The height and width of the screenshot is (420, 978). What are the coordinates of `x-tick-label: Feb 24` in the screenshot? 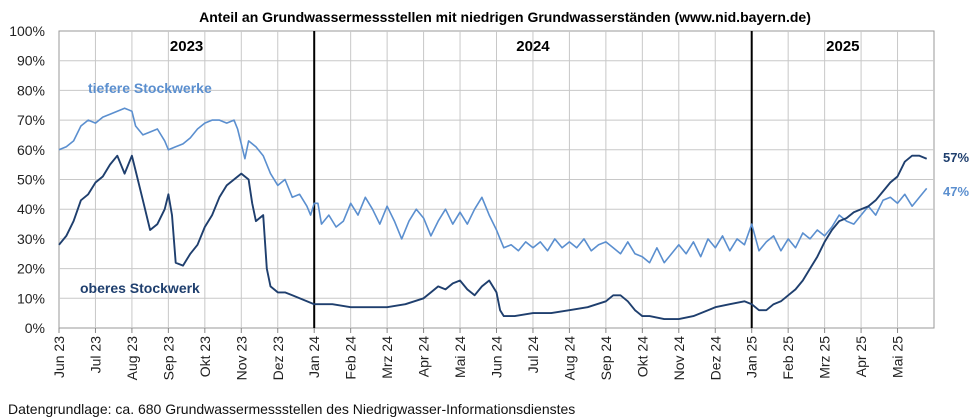 It's located at (351, 358).